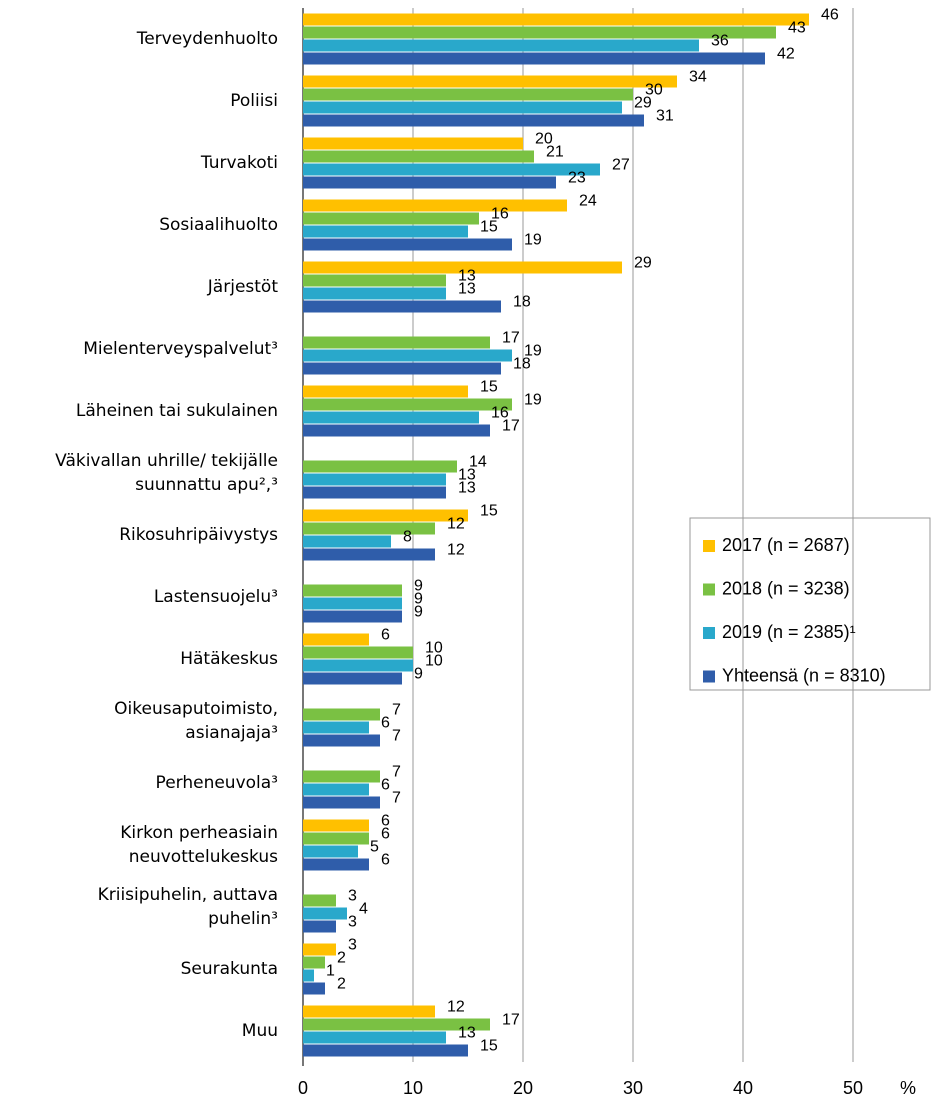 Image resolution: width=935 pixels, height=1107 pixels. I want to click on data-label: 34, so click(698, 77).